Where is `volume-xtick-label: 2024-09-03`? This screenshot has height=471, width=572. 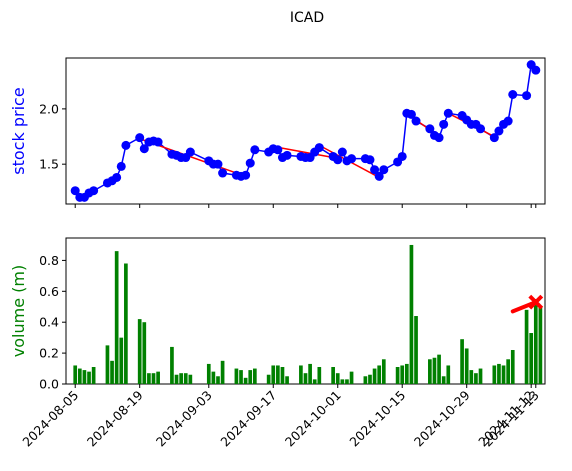 volume-xtick-label: 2024-09-03 is located at coordinates (184, 419).